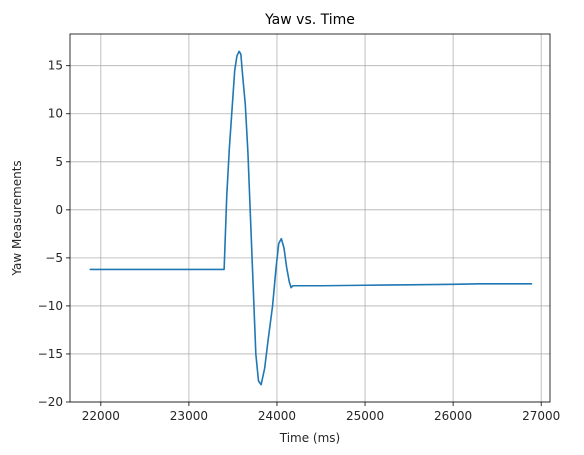 This screenshot has height=455, width=584. I want to click on chart-title: Yaw vs. Time, so click(309, 20).